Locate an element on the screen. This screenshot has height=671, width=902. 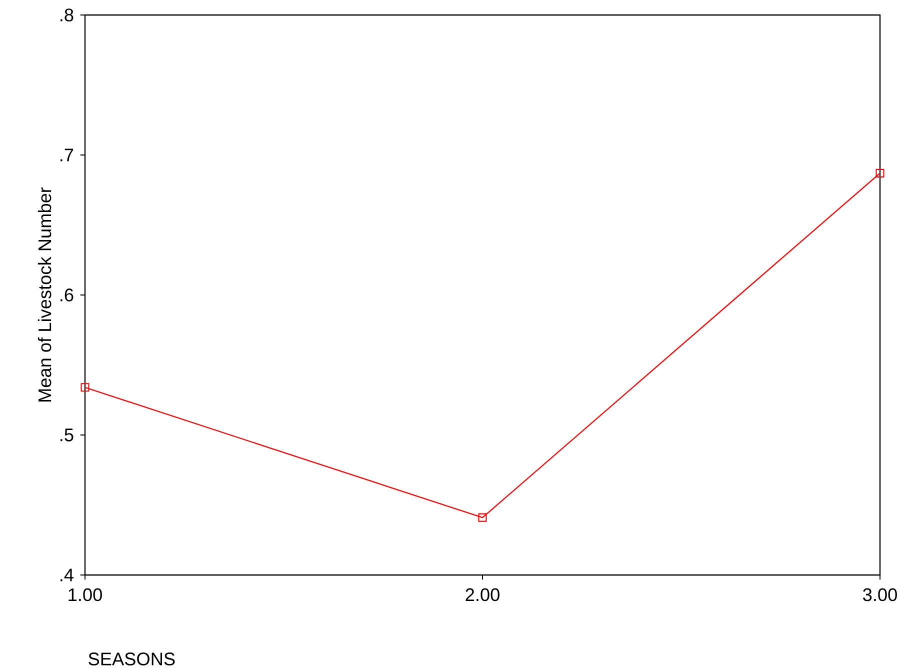
x-tick-label: 3.00 is located at coordinates (880, 595).